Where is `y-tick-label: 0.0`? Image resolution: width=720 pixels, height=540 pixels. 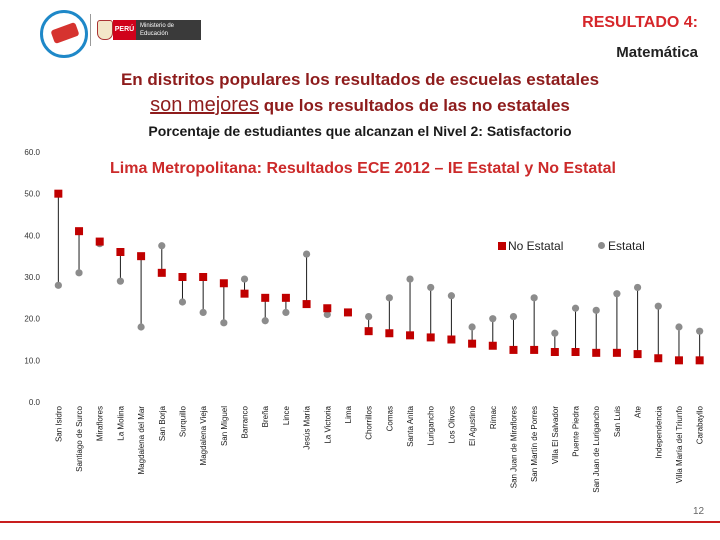 y-tick-label: 0.0 is located at coordinates (35, 402).